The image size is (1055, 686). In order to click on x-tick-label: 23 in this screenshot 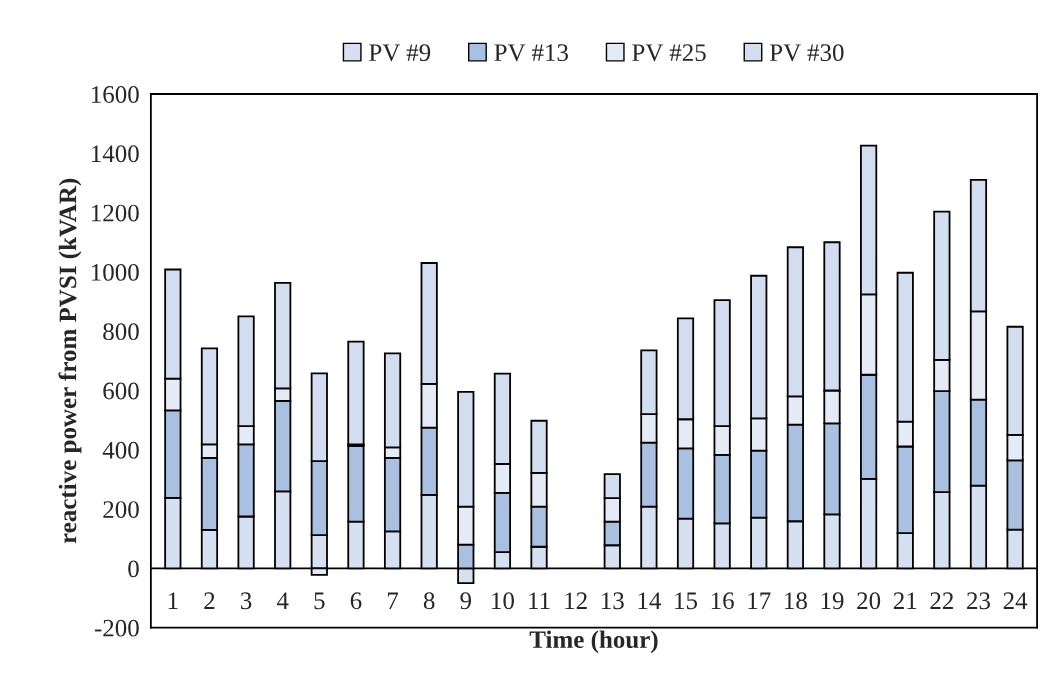, I will do `click(978, 601)`.